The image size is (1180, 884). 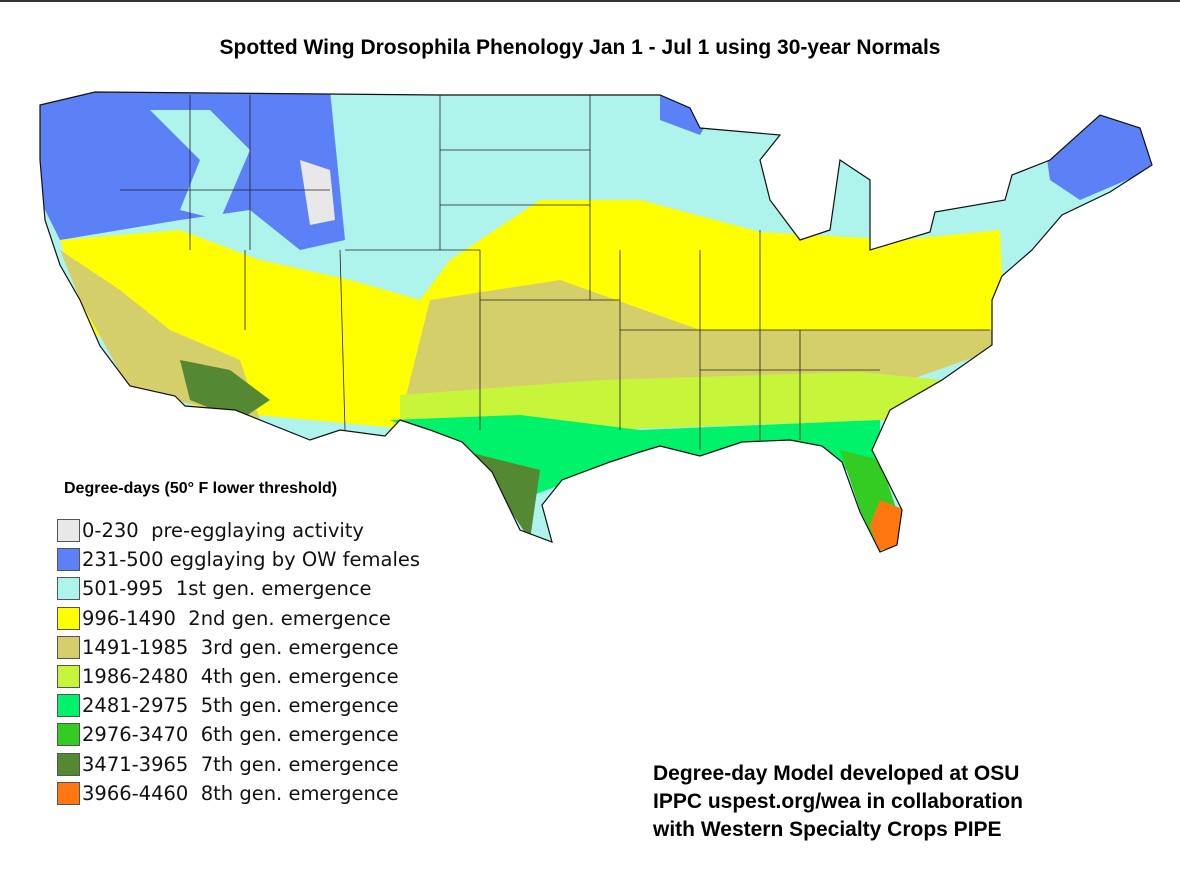 What do you see at coordinates (299, 647) in the screenshot?
I see `legend-label: 3rd gen. emergence` at bounding box center [299, 647].